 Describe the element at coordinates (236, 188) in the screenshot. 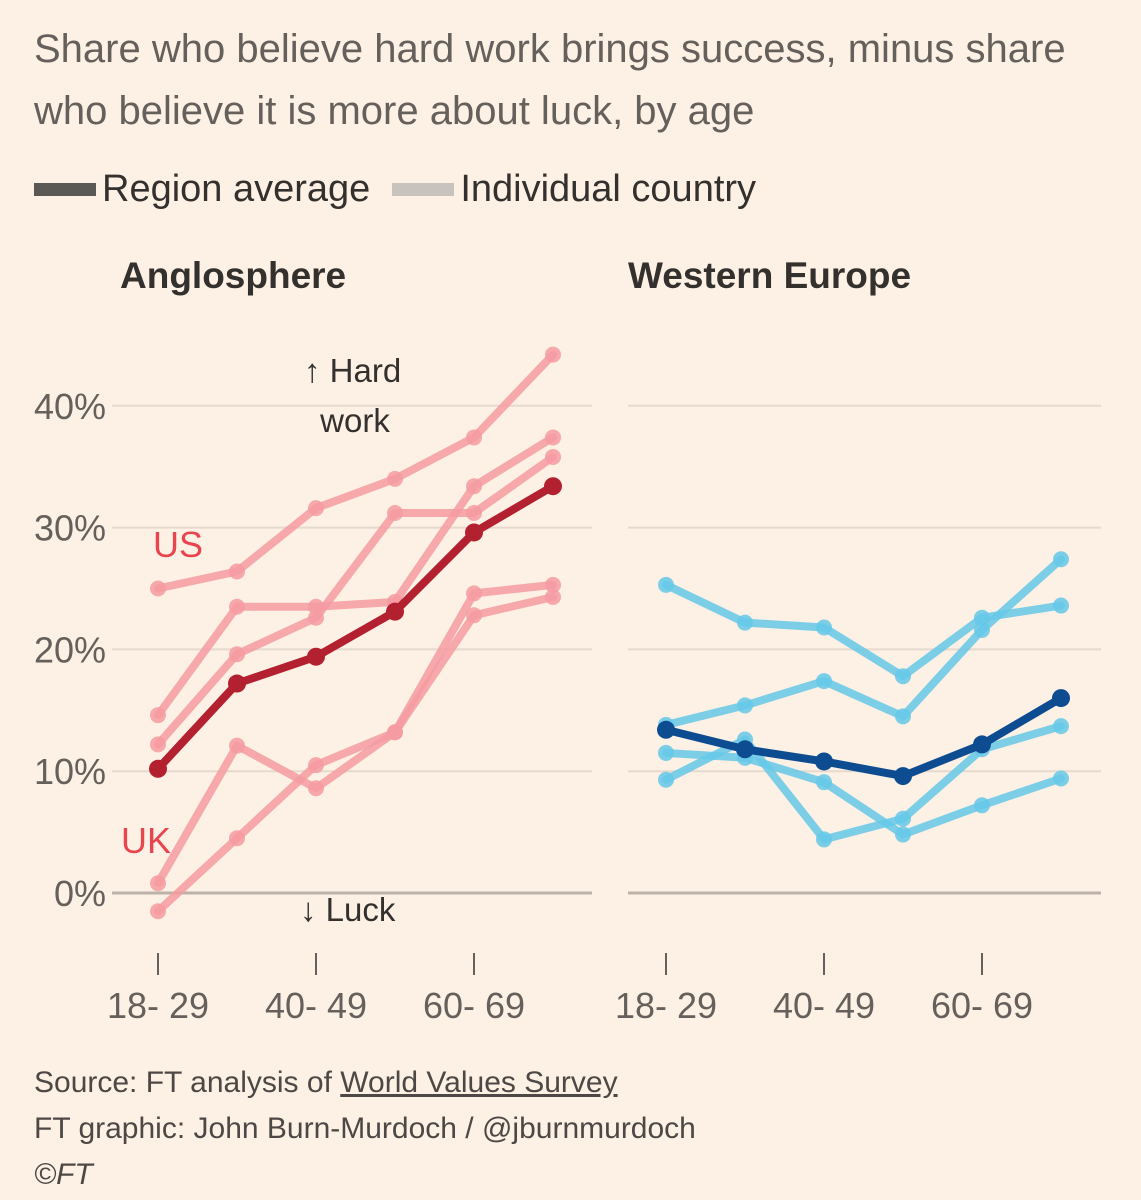

I see `legend-label-region-average: Region average` at that location.